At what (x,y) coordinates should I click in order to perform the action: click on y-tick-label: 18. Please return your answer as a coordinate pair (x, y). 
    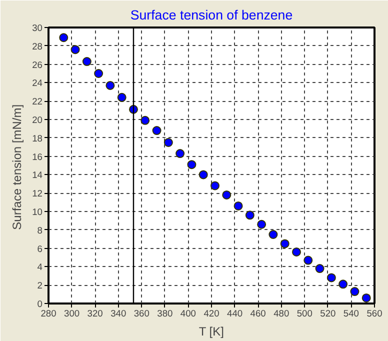
    Looking at the image, I should click on (37, 138).